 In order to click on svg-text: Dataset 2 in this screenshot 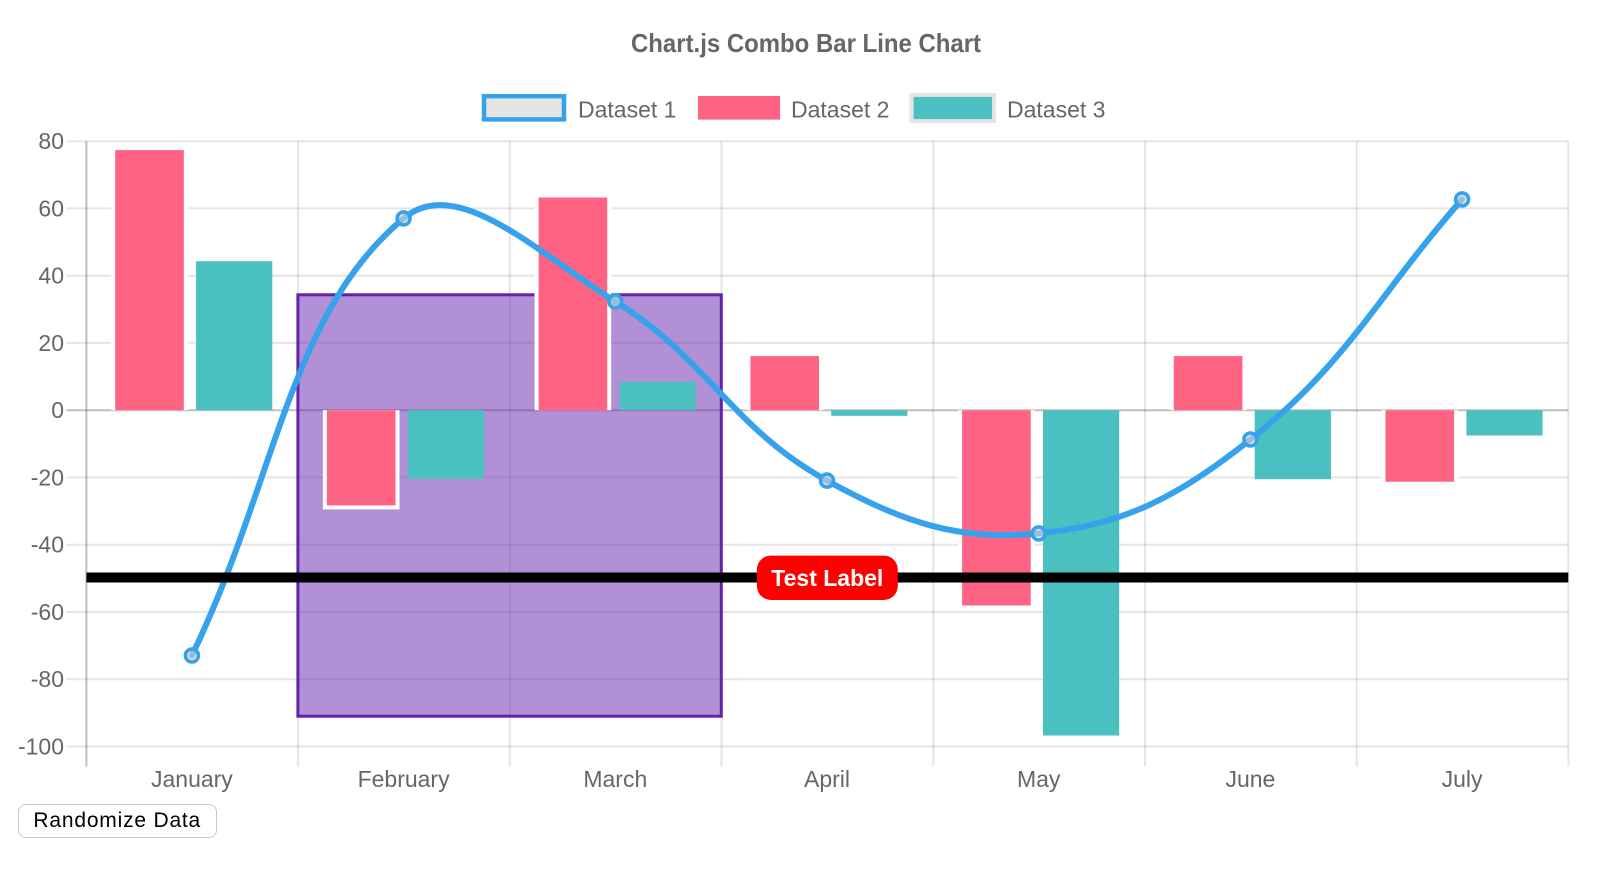, I will do `click(840, 110)`.